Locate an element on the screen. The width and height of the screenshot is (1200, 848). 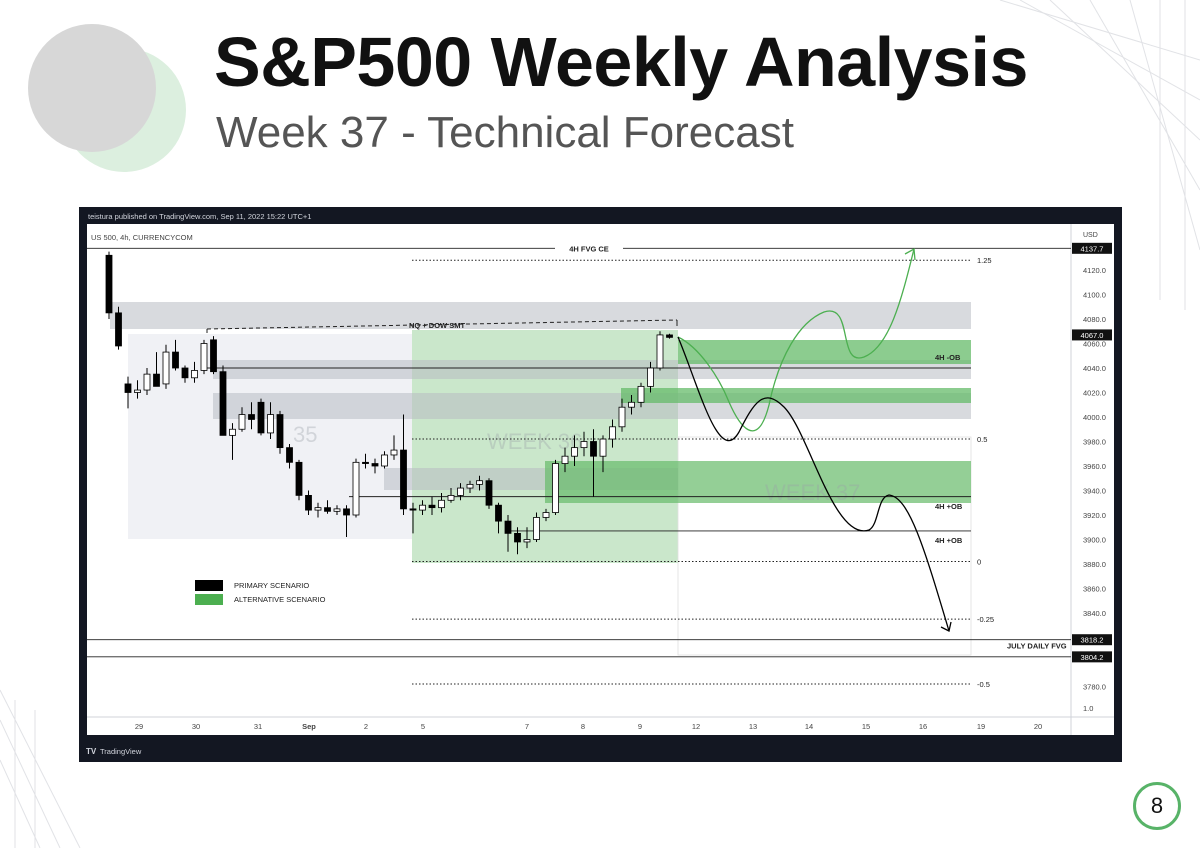
time-axis-labels: 29 30 31 Sep 2 5 7 8 9 12 13 14 15 16 19 20 is located at coordinates (588, 726).